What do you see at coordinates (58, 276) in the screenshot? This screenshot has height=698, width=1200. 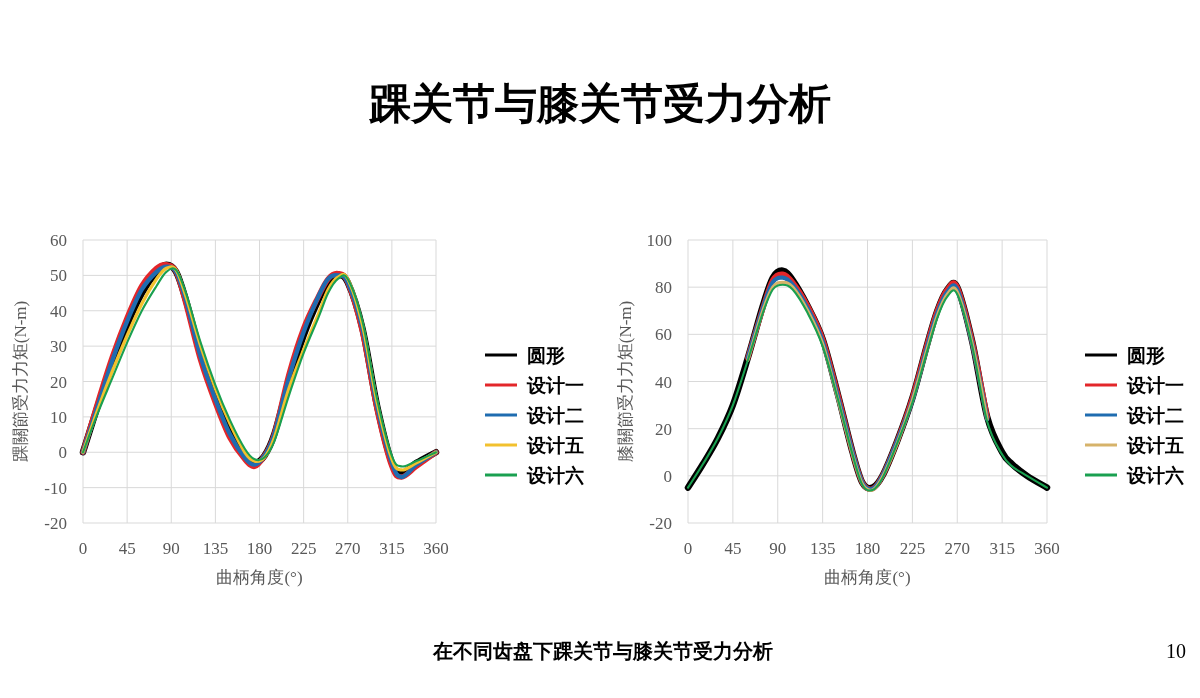 I see `y-tick-label: 50` at bounding box center [58, 276].